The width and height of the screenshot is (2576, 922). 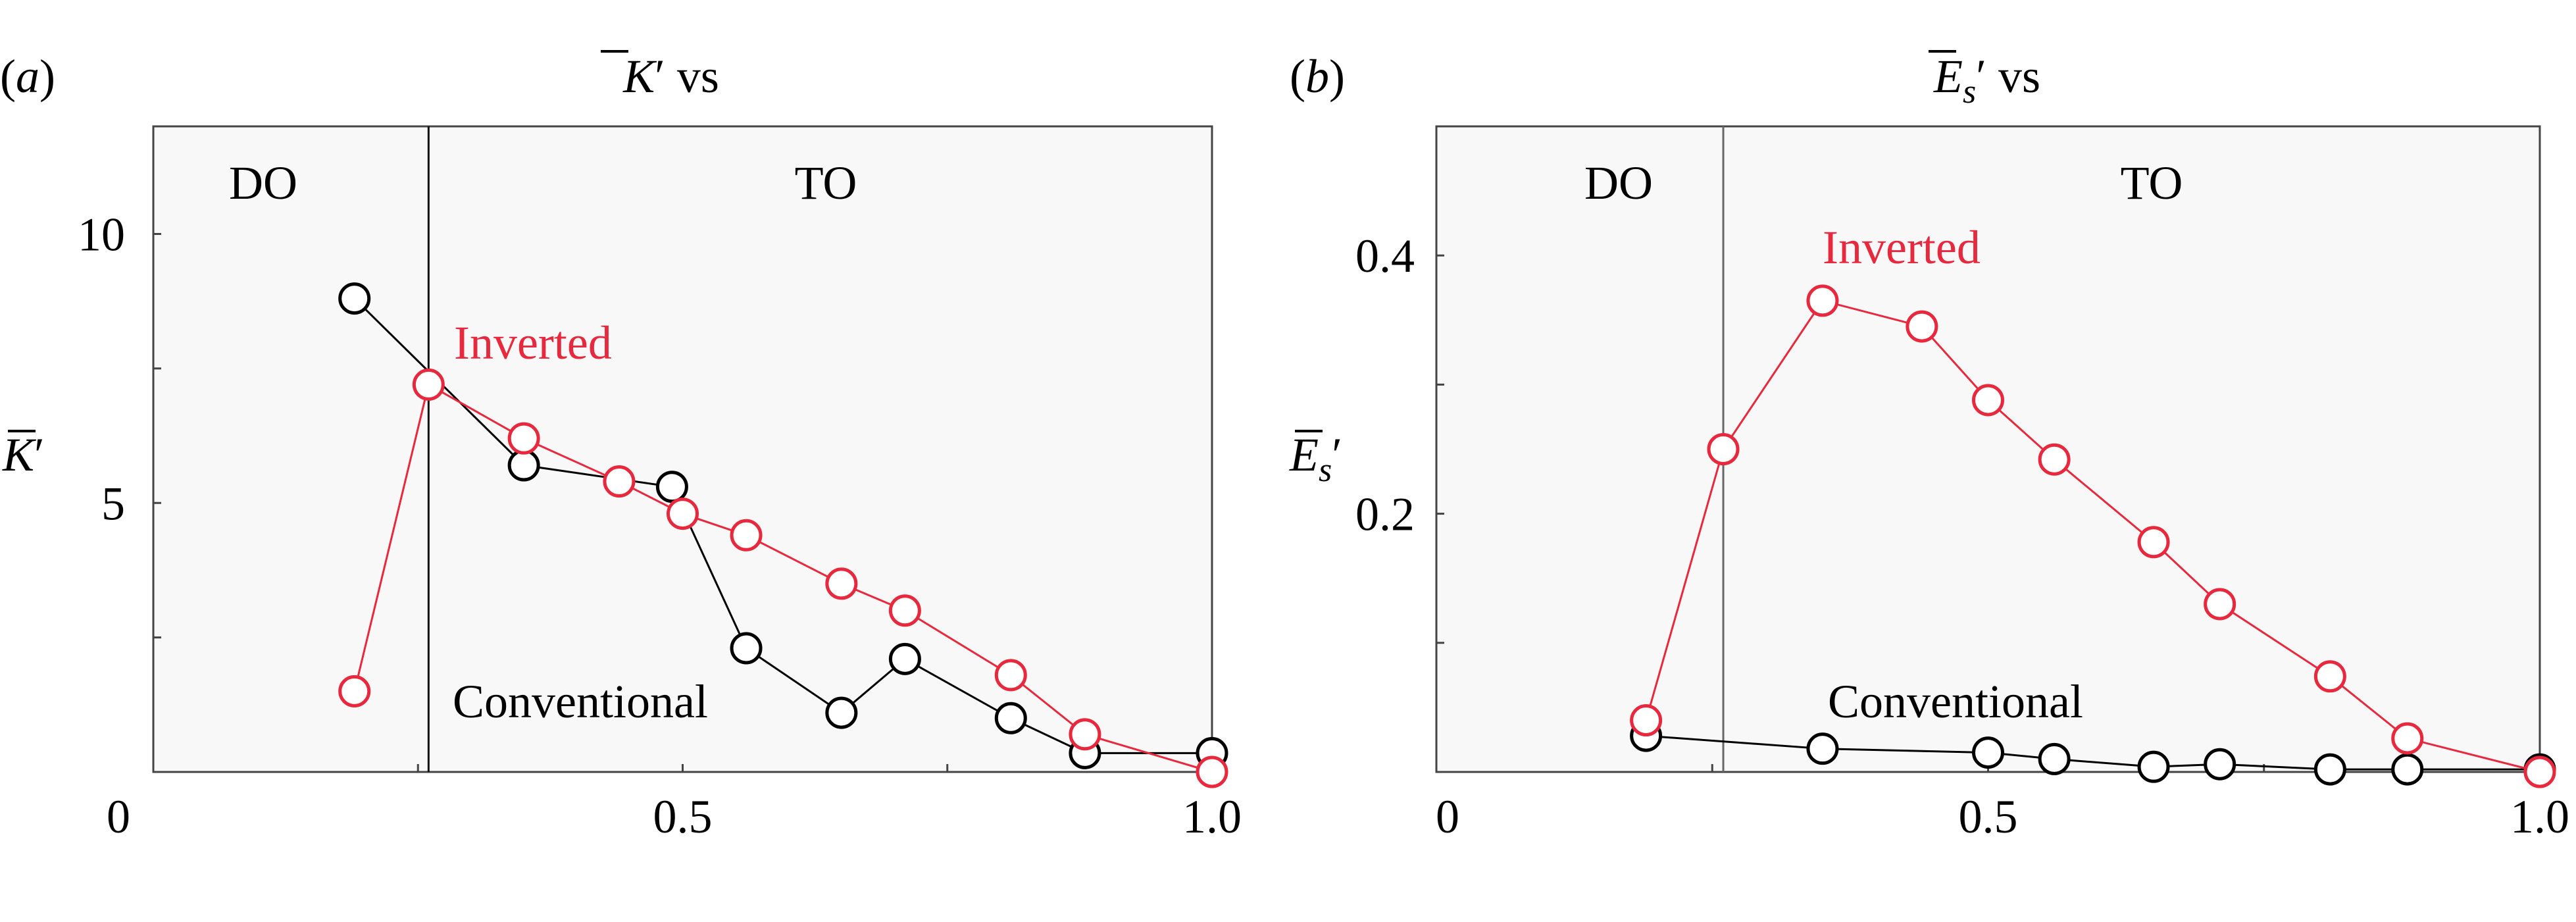 What do you see at coordinates (1385, 514) in the screenshot?
I see `y-tick-label: 0.2` at bounding box center [1385, 514].